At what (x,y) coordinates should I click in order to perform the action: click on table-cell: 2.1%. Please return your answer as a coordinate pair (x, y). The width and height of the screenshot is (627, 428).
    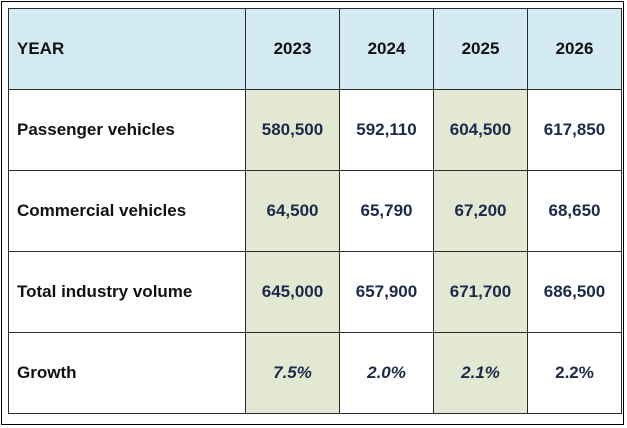
    Looking at the image, I should click on (480, 373).